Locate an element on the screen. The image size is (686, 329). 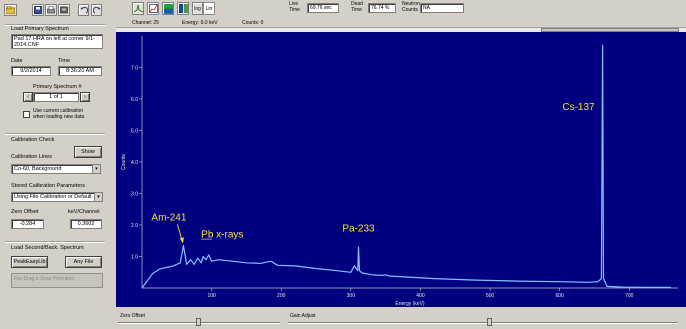
kev-per-channel-field: 0.3602 is located at coordinates (86, 224).